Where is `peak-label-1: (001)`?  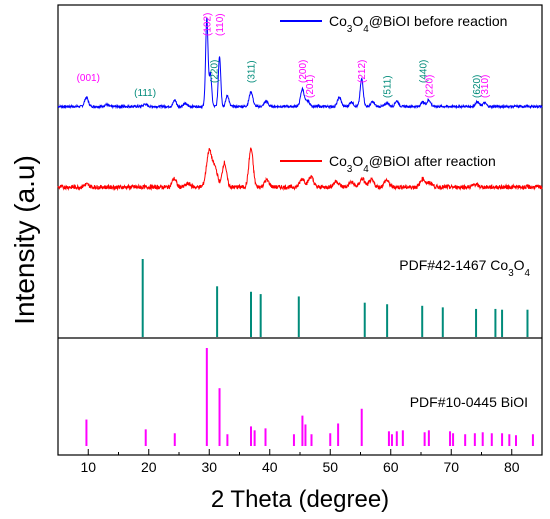
peak-label-1: (001) is located at coordinates (88, 78).